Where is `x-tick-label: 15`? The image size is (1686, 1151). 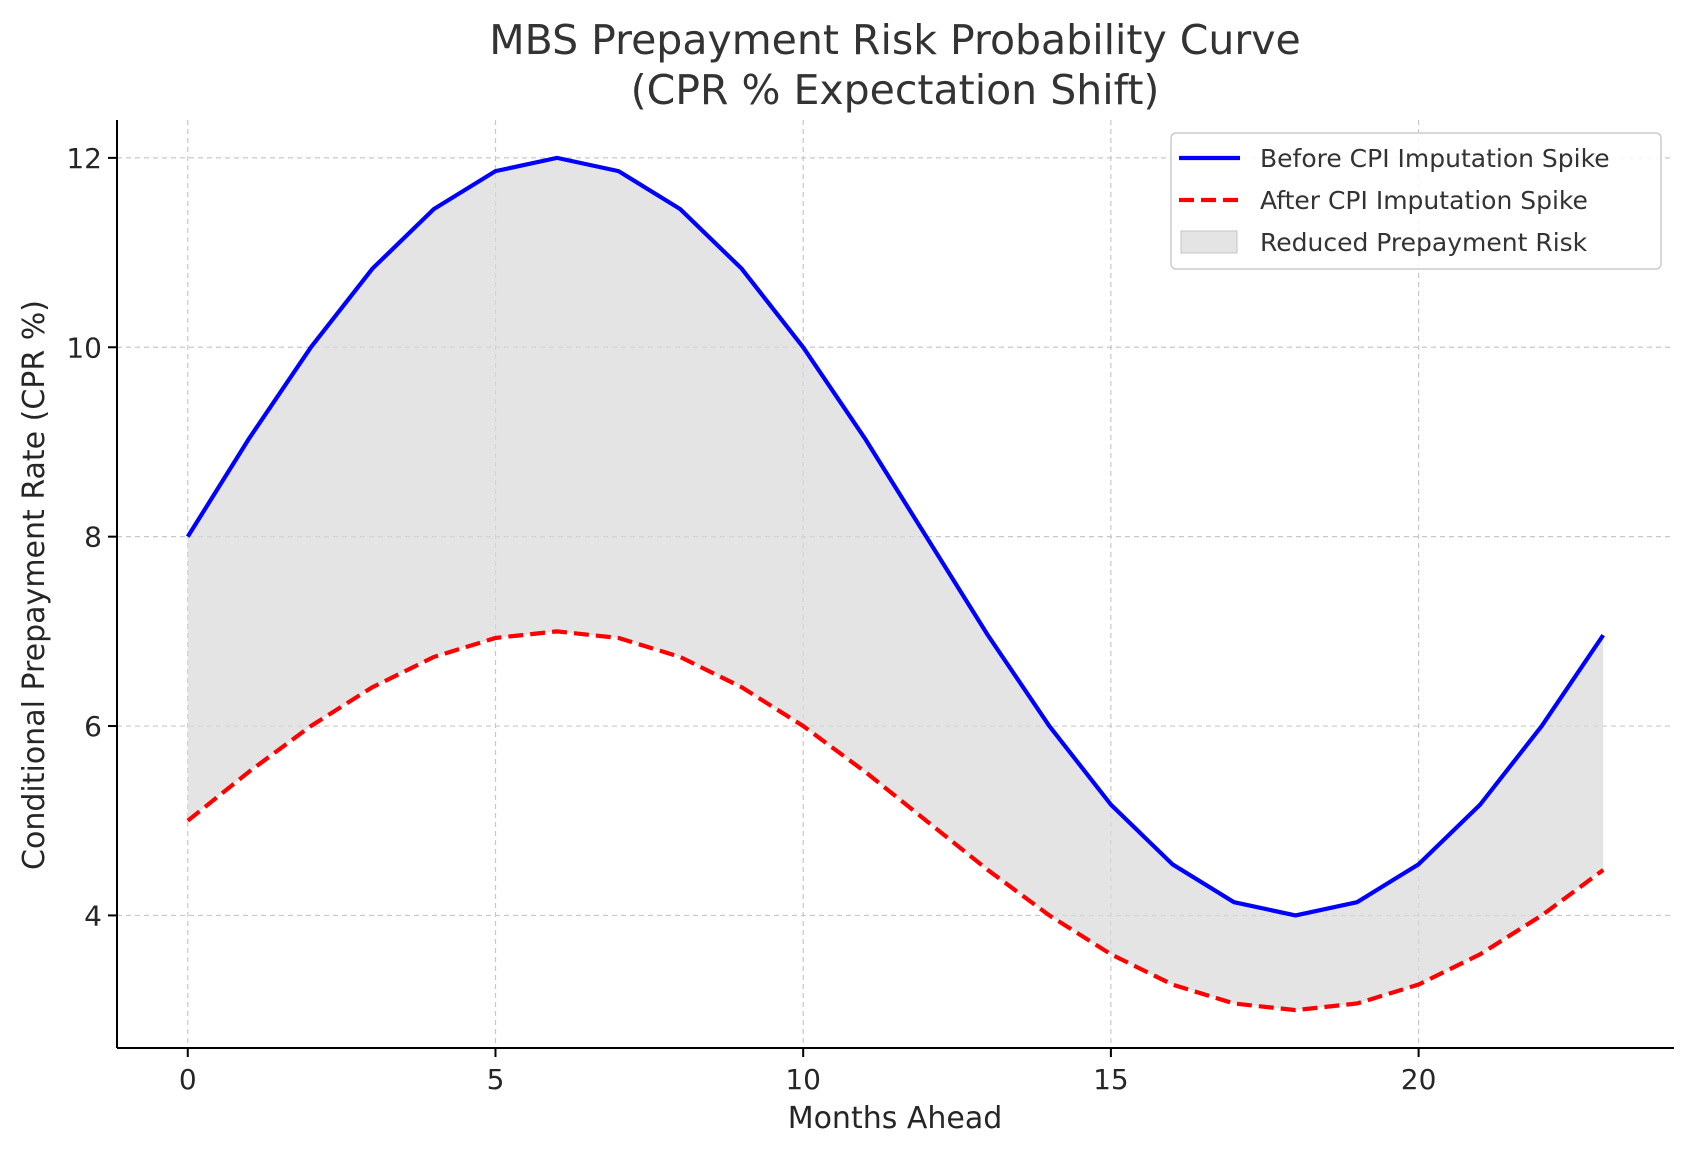 x-tick-label: 15 is located at coordinates (1111, 1079).